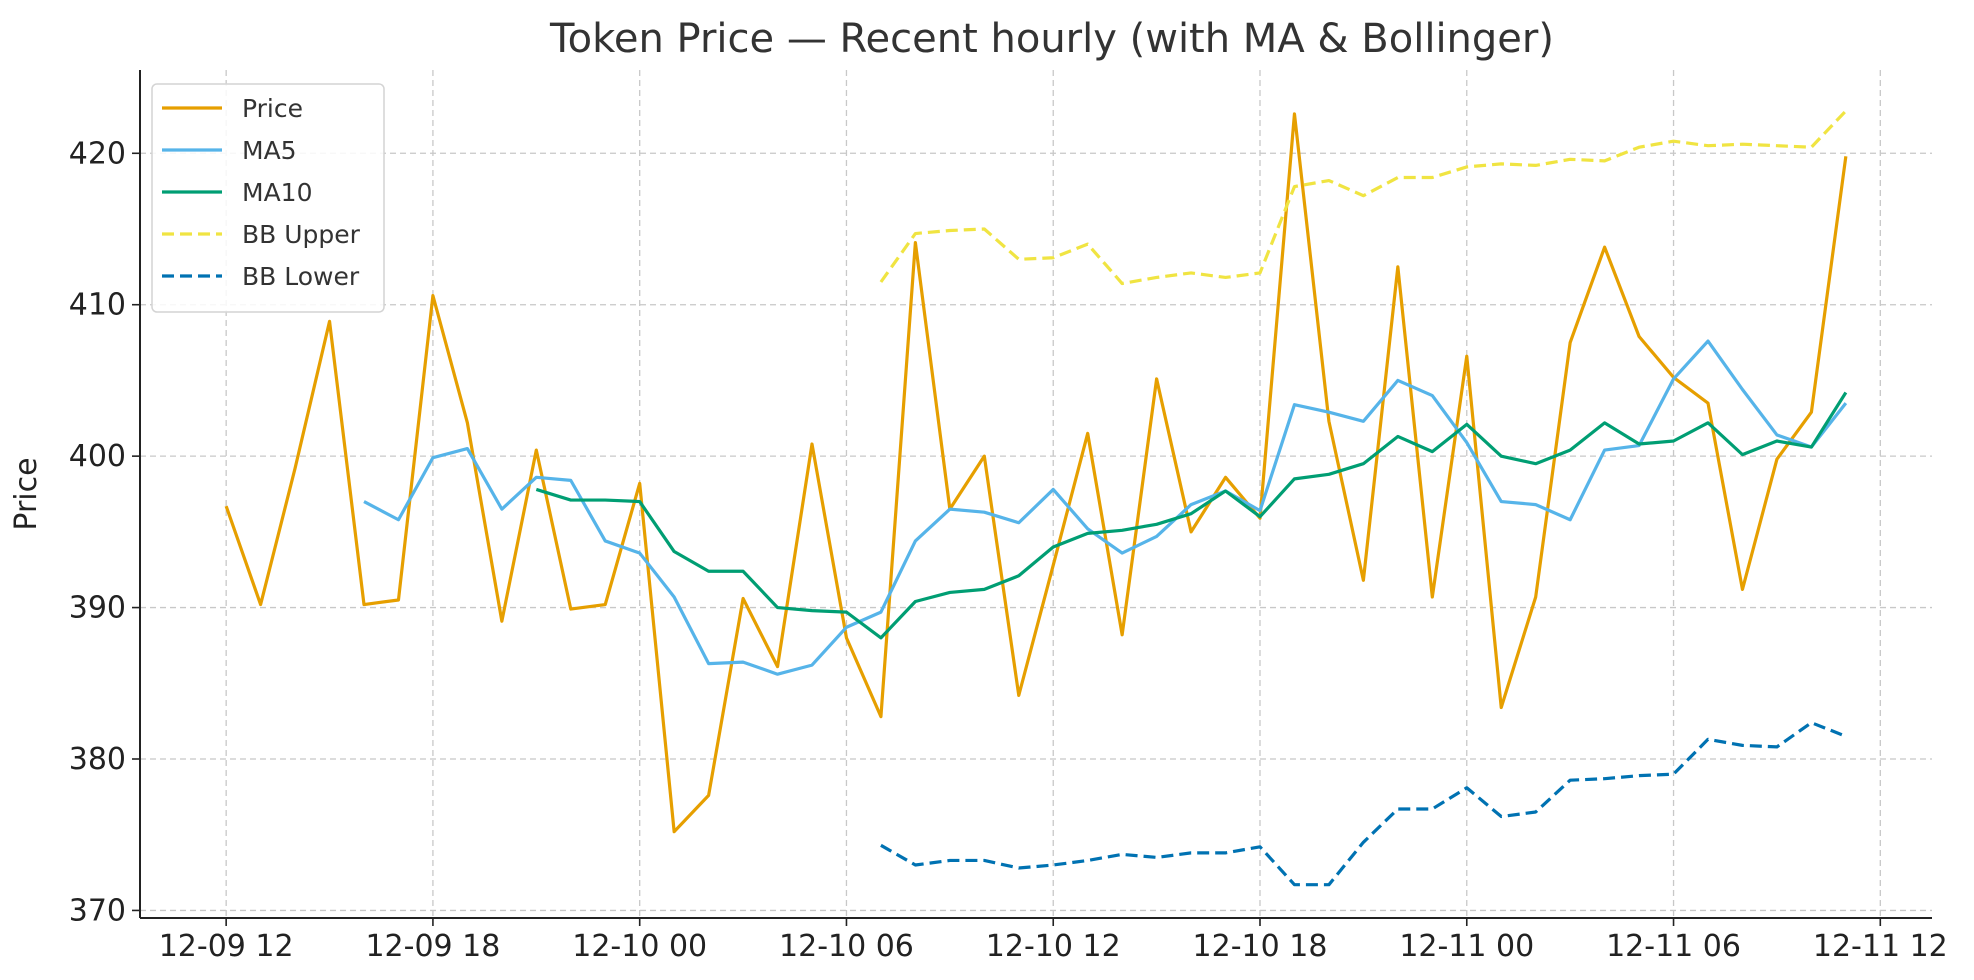 This screenshot has width=1974, height=980. Describe the element at coordinates (1363, 804) in the screenshot. I see `series-line-bb-lower` at that location.